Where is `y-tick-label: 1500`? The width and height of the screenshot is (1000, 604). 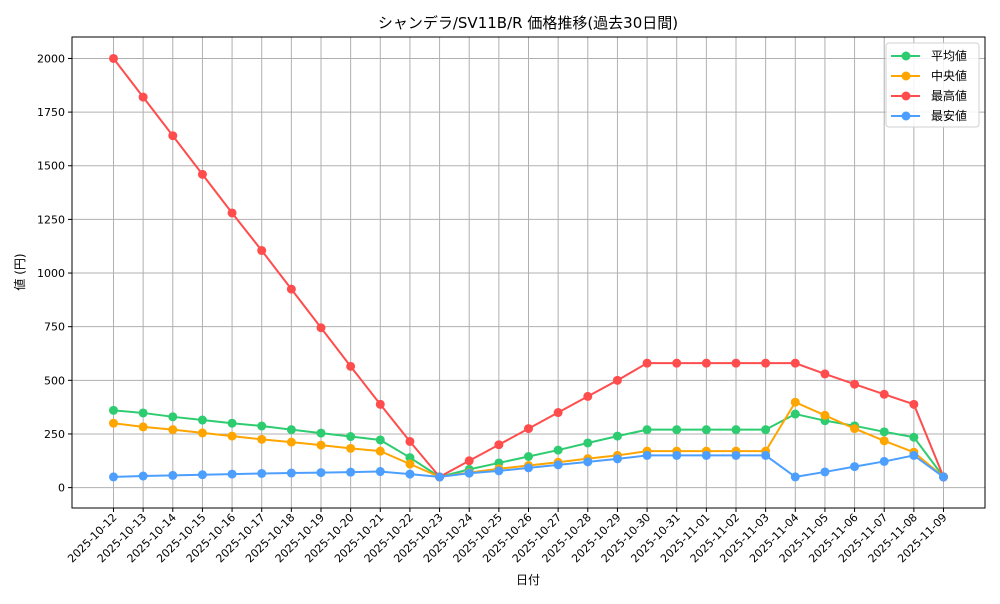 y-tick-label: 1500 is located at coordinates (51, 166).